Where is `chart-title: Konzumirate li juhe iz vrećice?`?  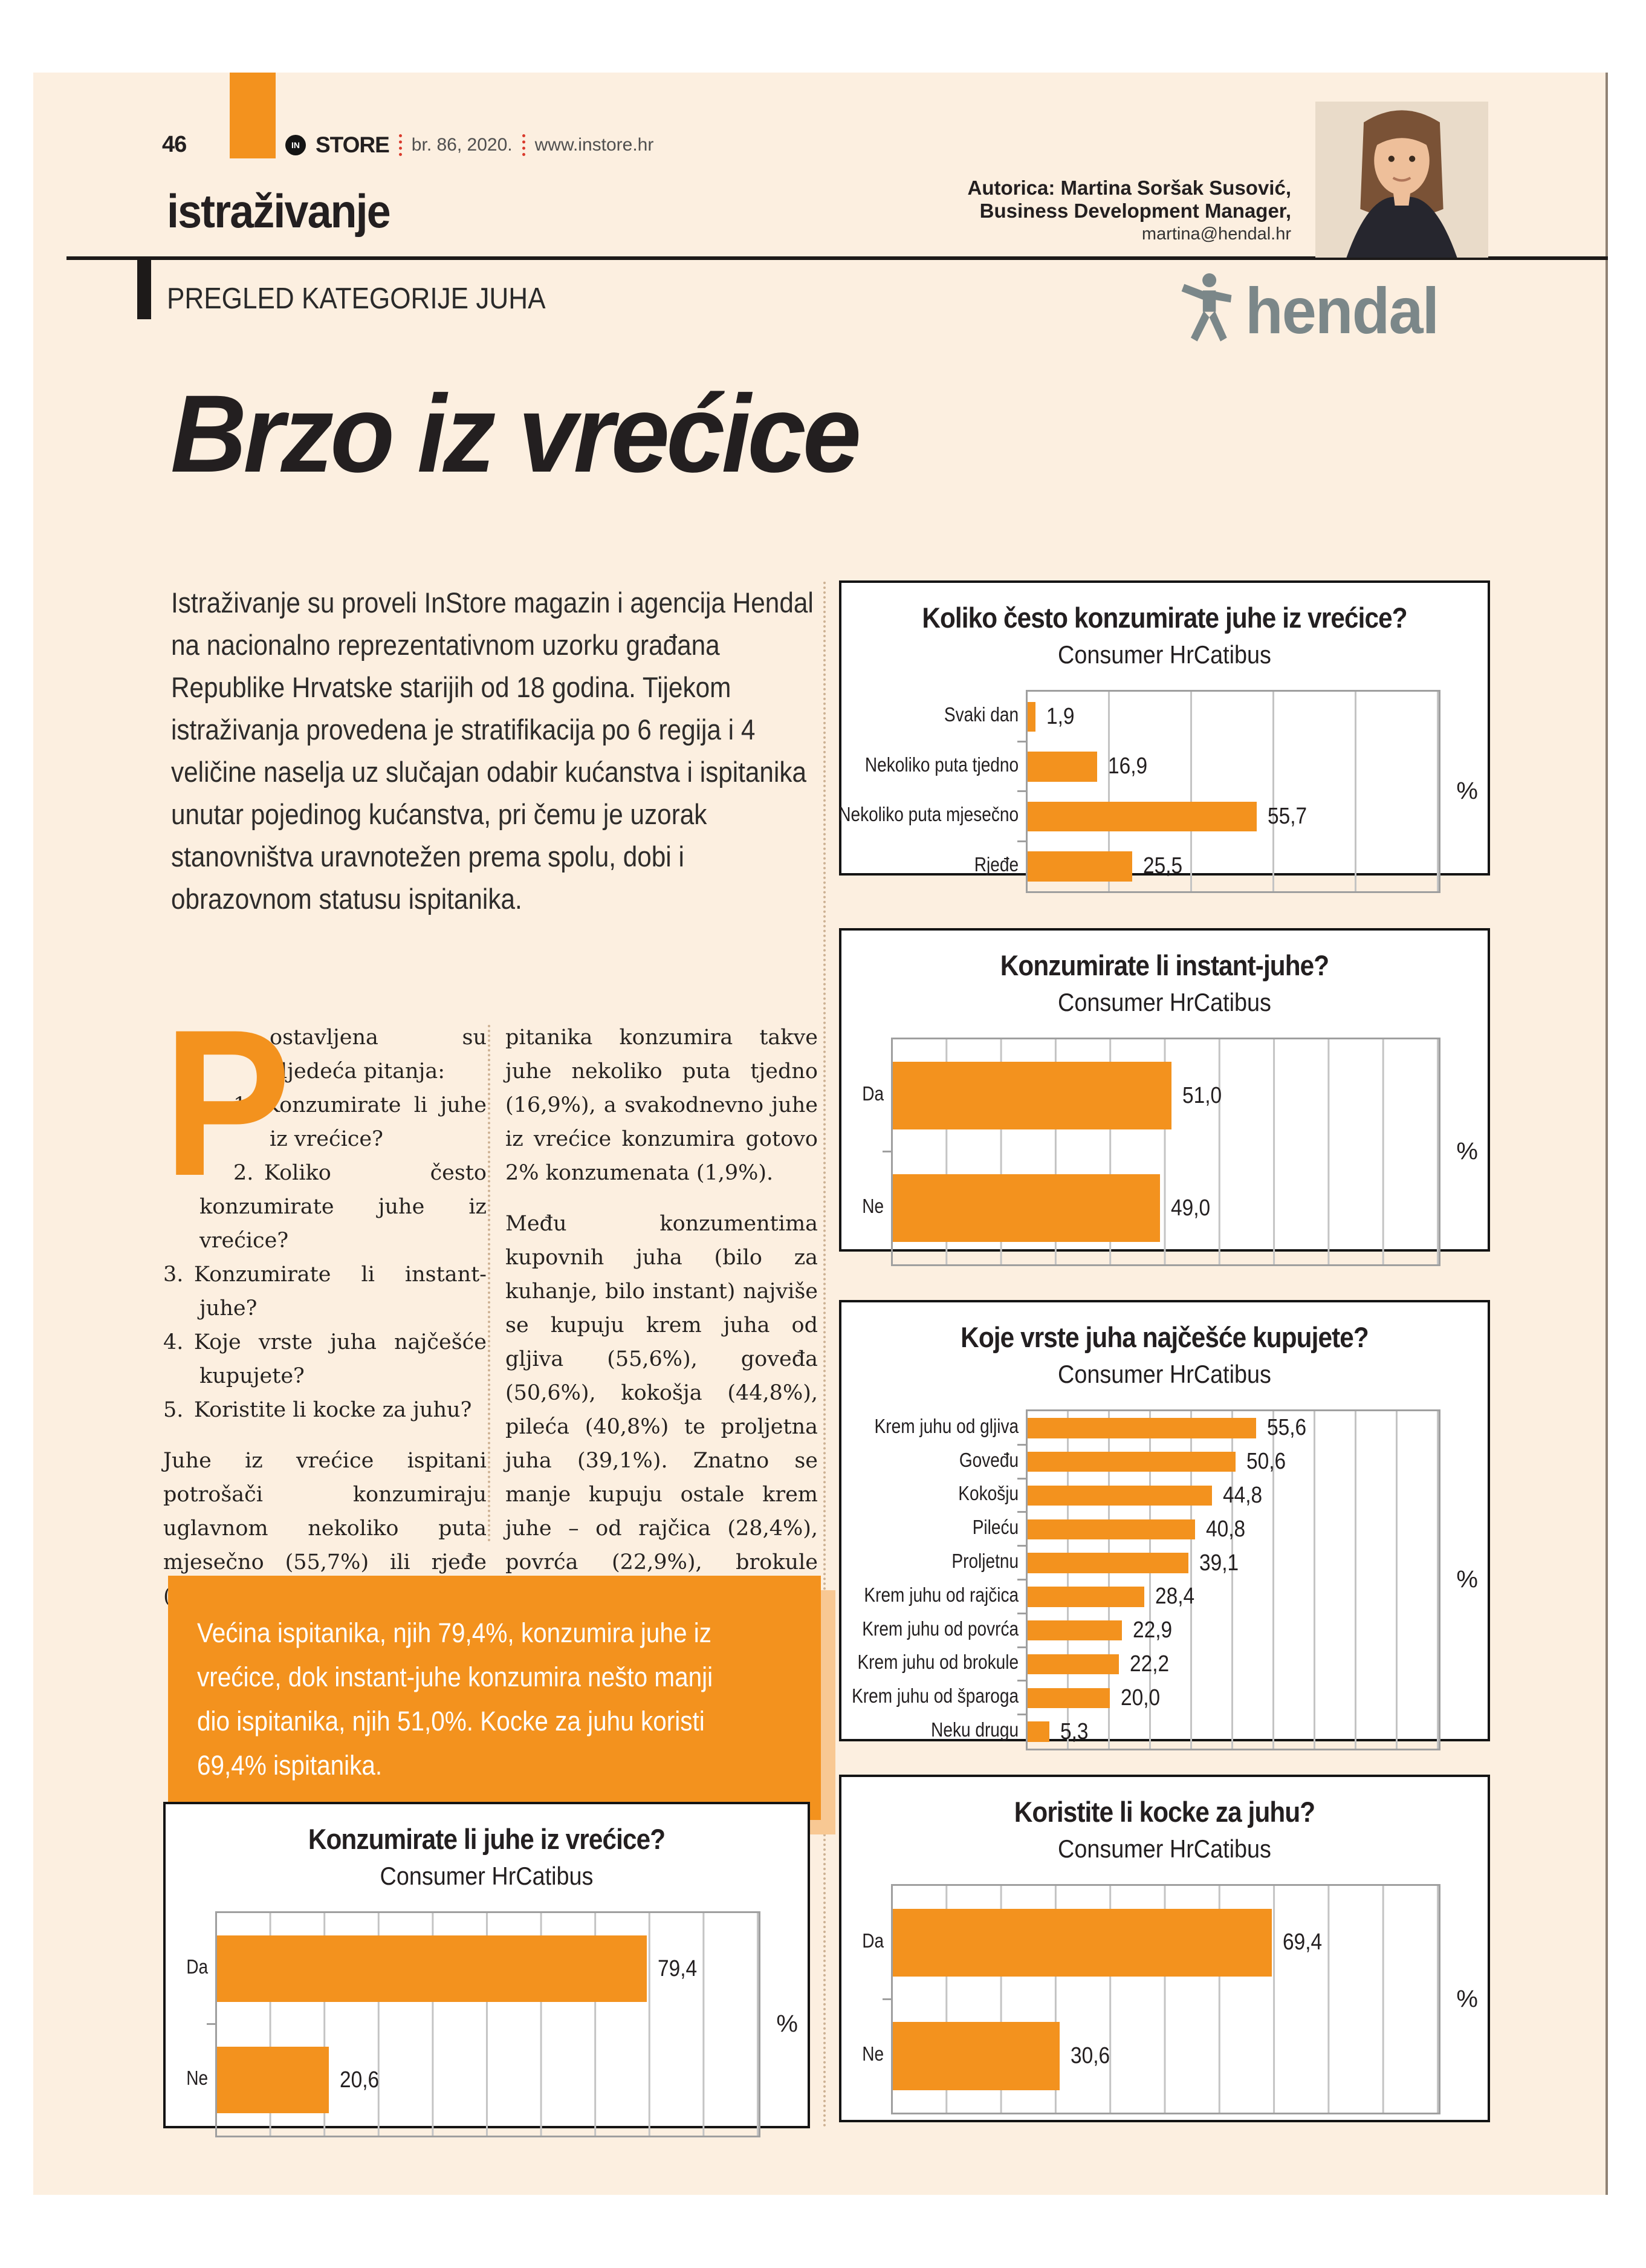 chart-title: Konzumirate li juhe iz vrećice? is located at coordinates (487, 1839).